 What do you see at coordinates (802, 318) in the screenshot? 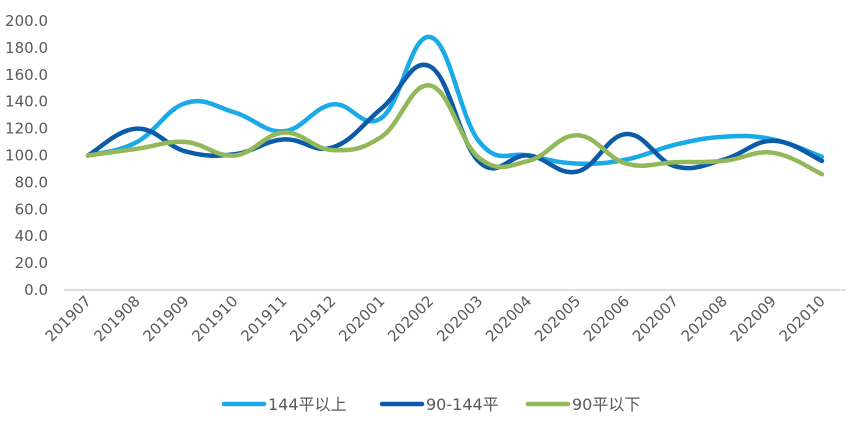
I see `x-tick-label: 202010` at bounding box center [802, 318].